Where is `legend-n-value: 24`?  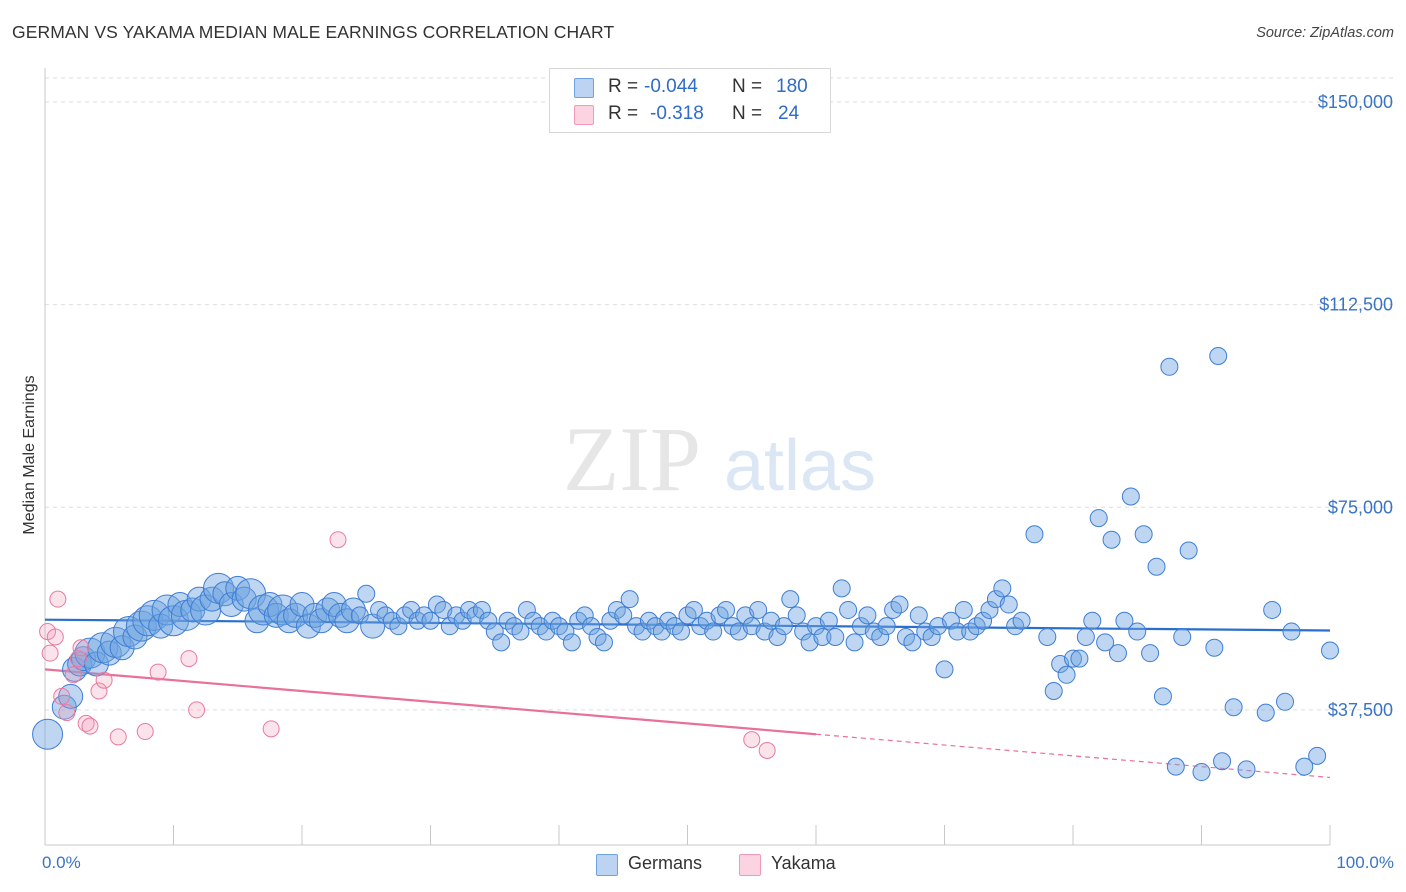 legend-n-value: 24 is located at coordinates (789, 113).